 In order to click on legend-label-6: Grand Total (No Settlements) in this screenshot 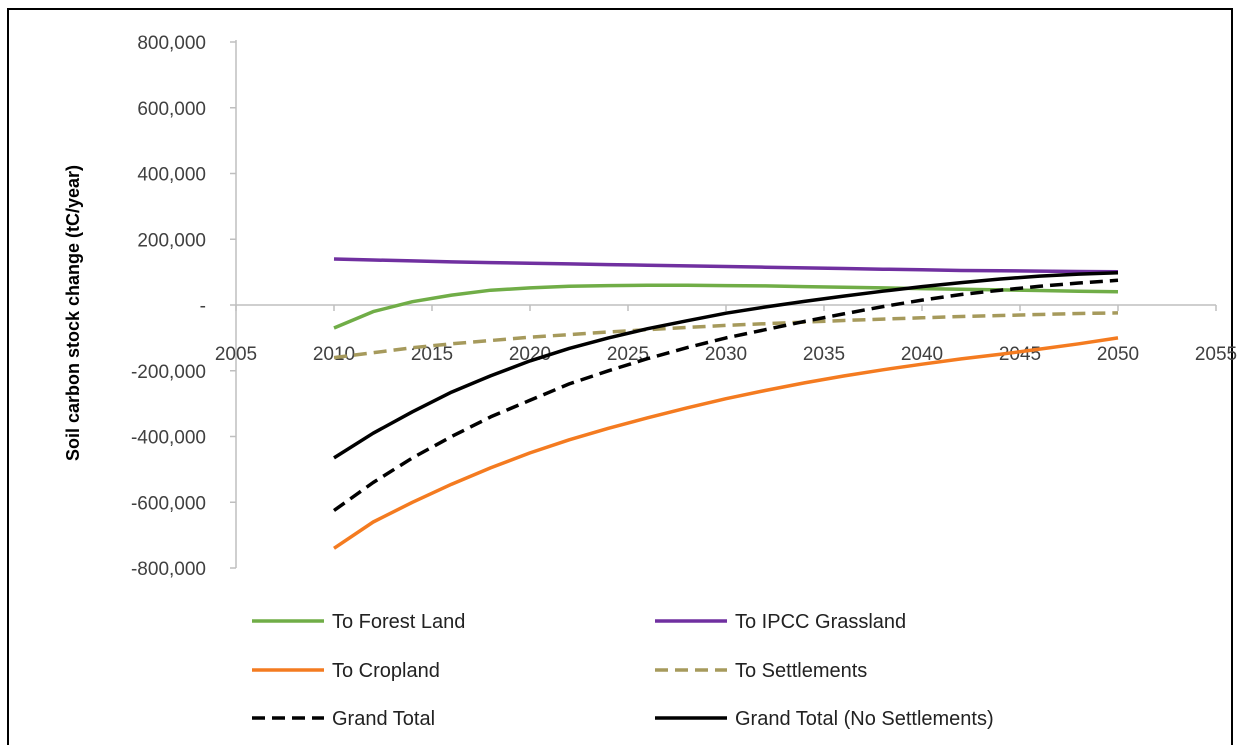, I will do `click(864, 719)`.